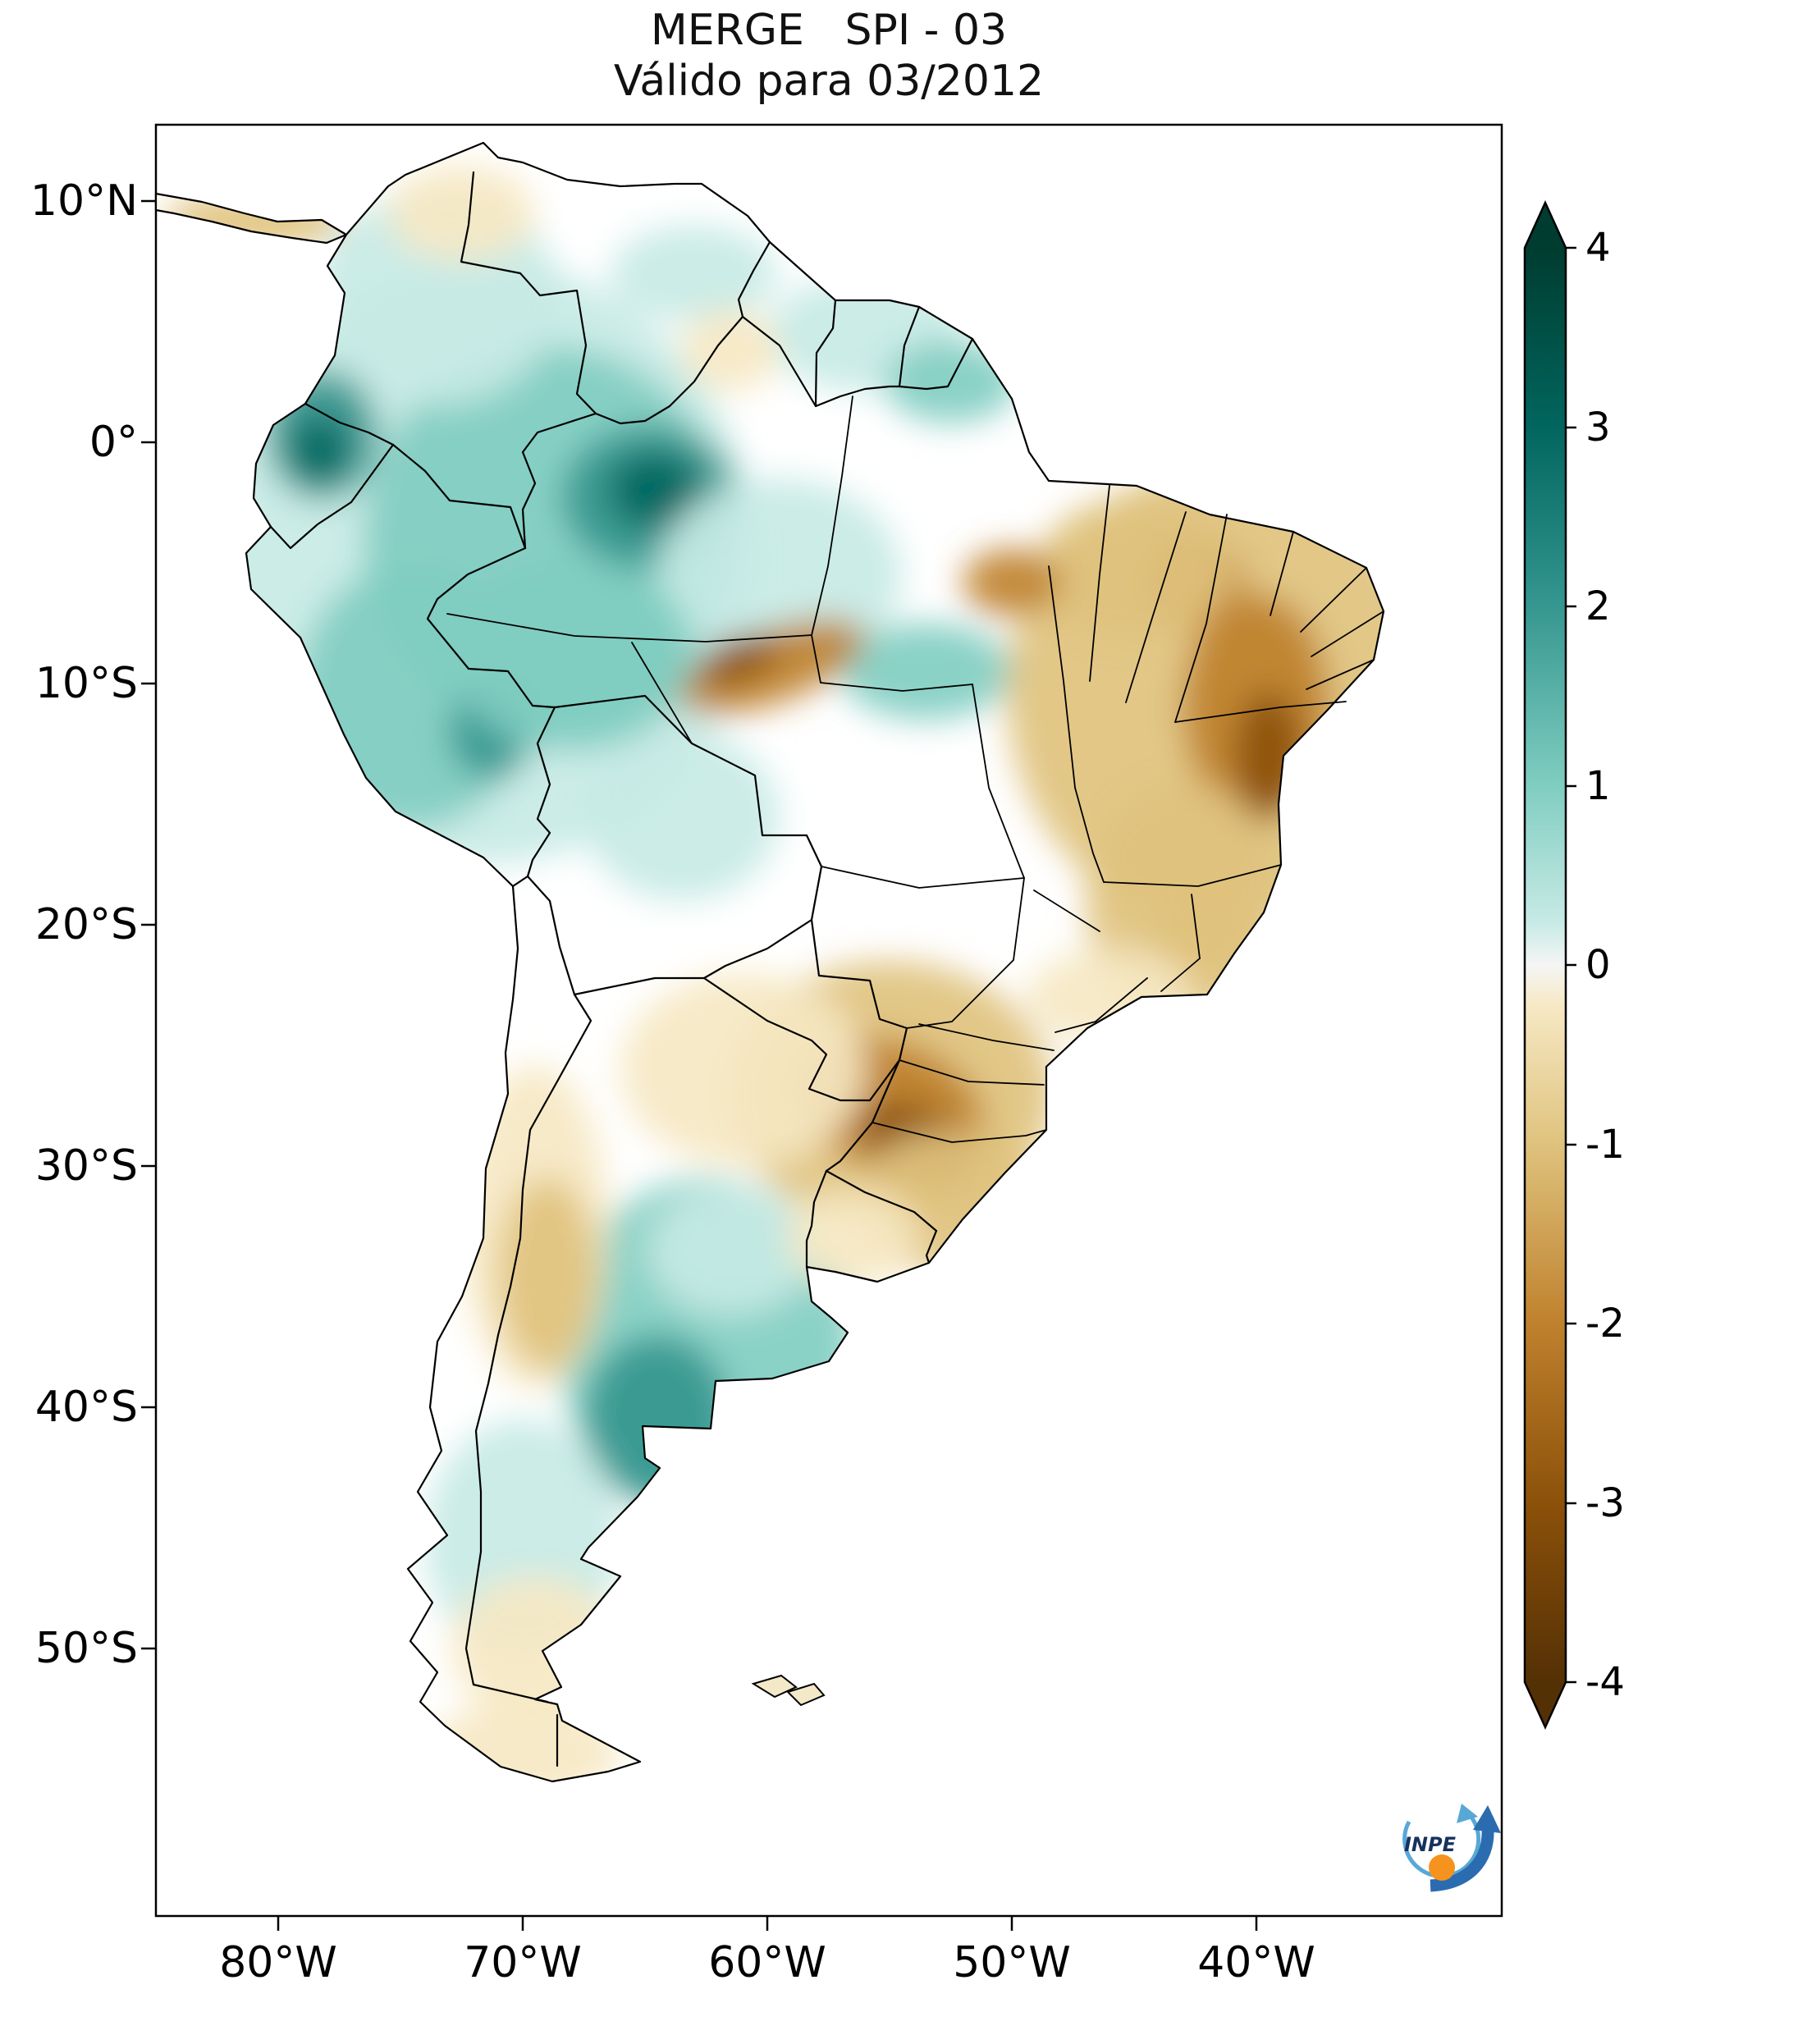 This screenshot has height=2044, width=1798. What do you see at coordinates (788, 1690) in the screenshot?
I see `islands` at bounding box center [788, 1690].